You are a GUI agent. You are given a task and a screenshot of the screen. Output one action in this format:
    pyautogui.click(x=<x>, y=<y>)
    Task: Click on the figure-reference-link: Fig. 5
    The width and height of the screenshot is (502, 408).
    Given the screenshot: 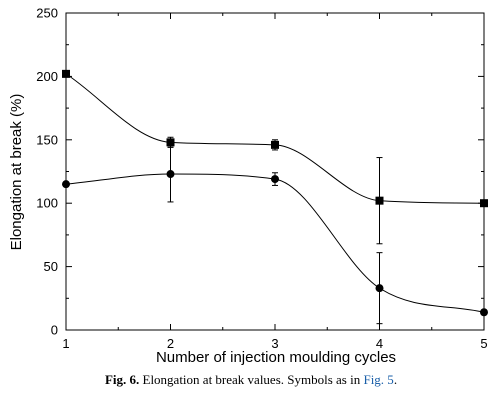 What is the action you would take?
    pyautogui.click(x=378, y=379)
    